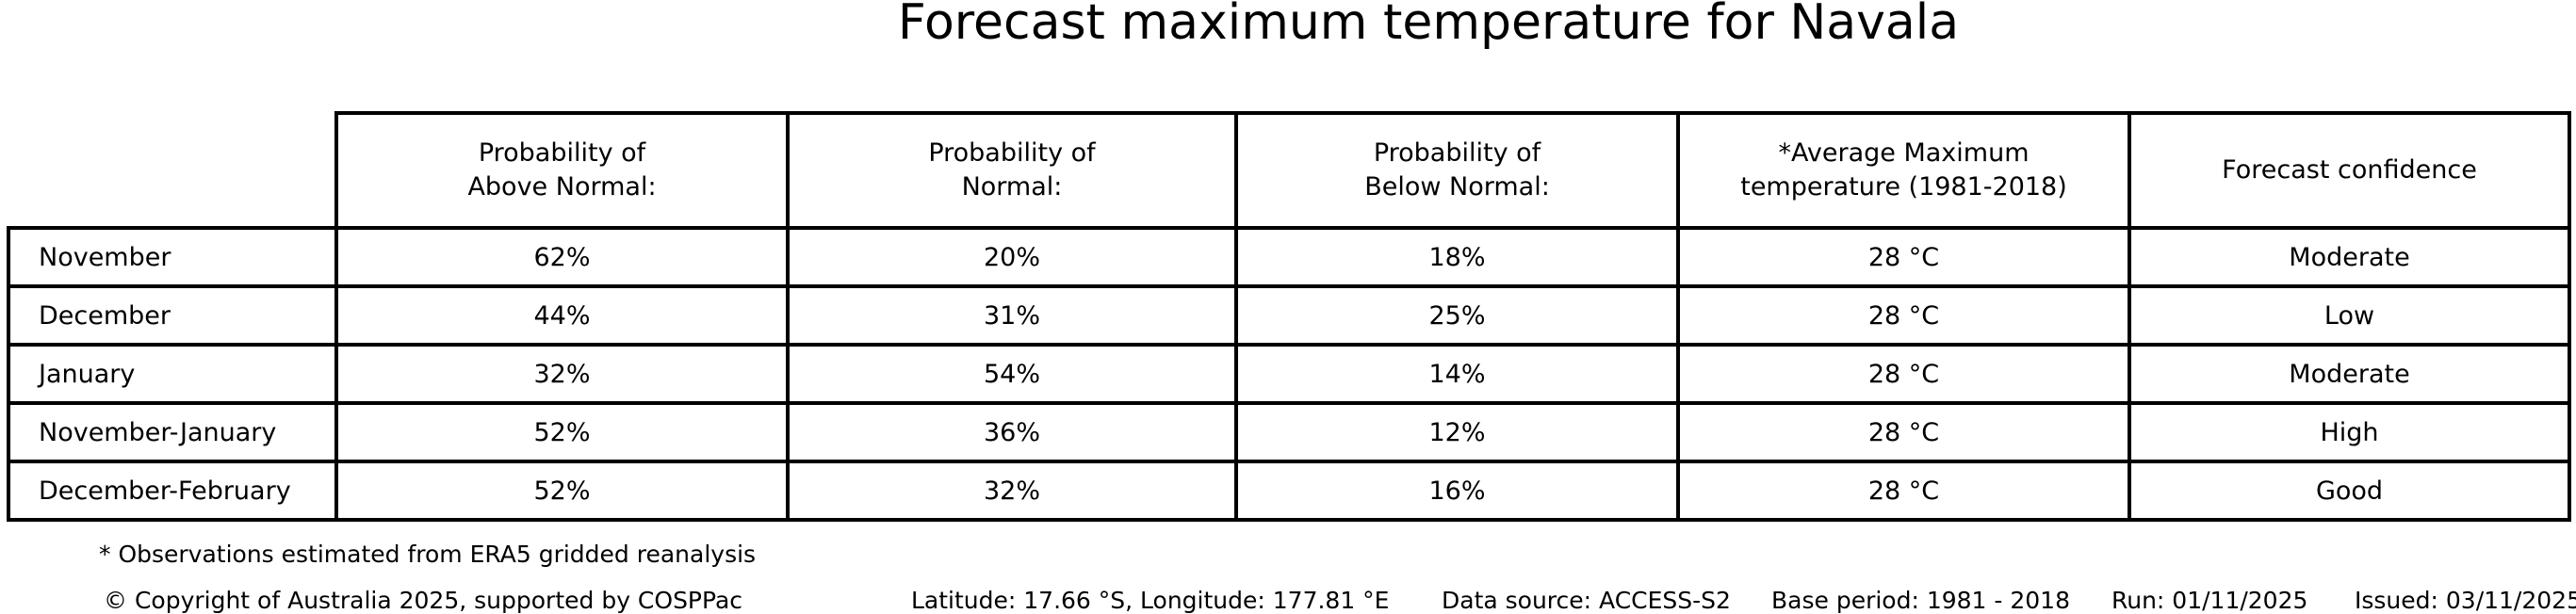  Describe the element at coordinates (562, 257) in the screenshot. I see `above-normal-cell: 62%` at that location.